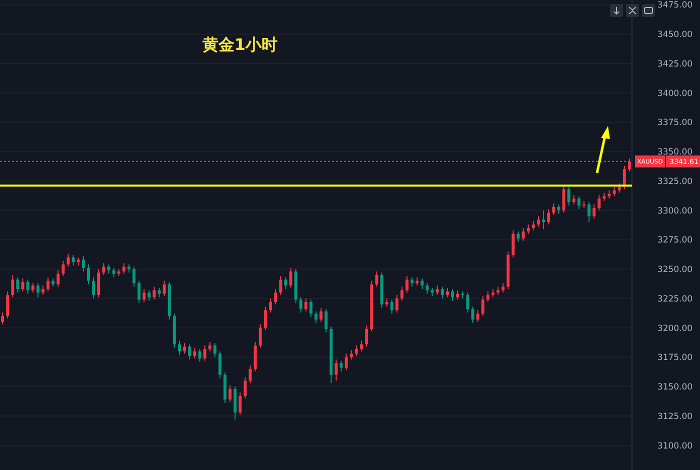 Image resolution: width=700 pixels, height=470 pixels. Describe the element at coordinates (675, 241) in the screenshot. I see `y-tick-label: 3275.00` at that location.